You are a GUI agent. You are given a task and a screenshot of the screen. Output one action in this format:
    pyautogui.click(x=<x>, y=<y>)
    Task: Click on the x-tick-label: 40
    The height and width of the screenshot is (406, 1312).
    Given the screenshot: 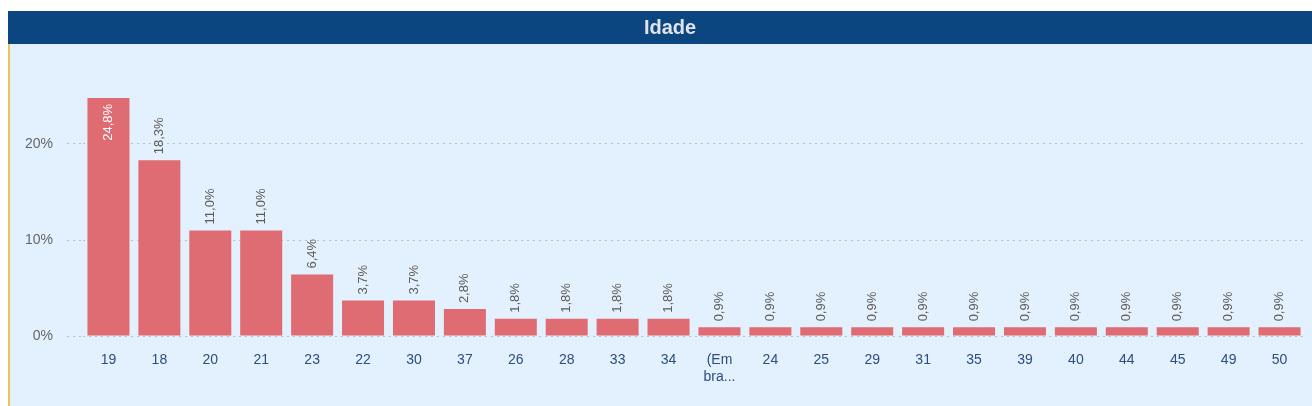 What is the action you would take?
    pyautogui.click(x=1076, y=359)
    